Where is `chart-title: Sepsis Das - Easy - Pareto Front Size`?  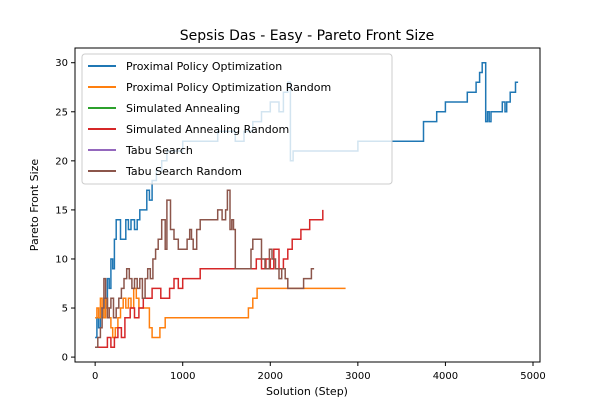 chart-title: Sepsis Das - Easy - Pareto Front Size is located at coordinates (307, 36).